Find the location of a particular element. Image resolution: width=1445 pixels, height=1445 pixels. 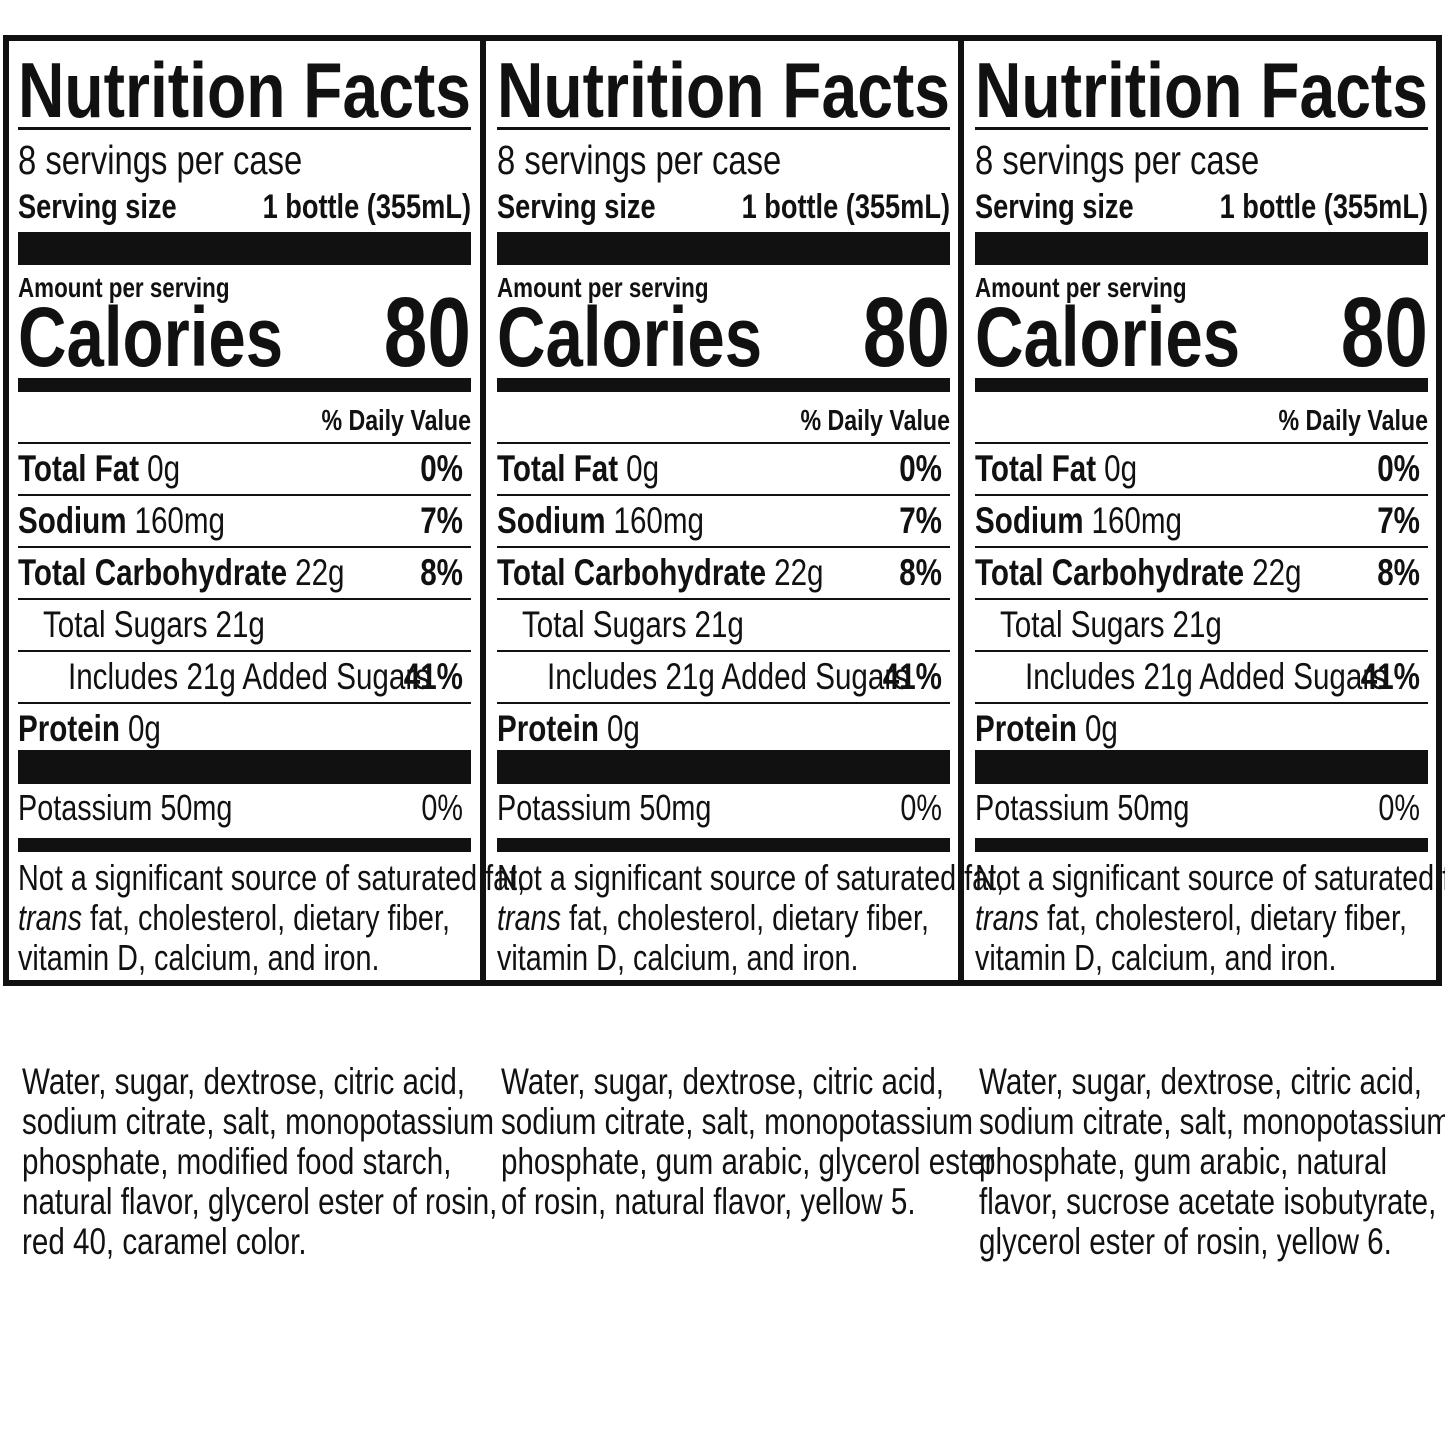

footnote-trans: trans is located at coordinates (1007, 917).